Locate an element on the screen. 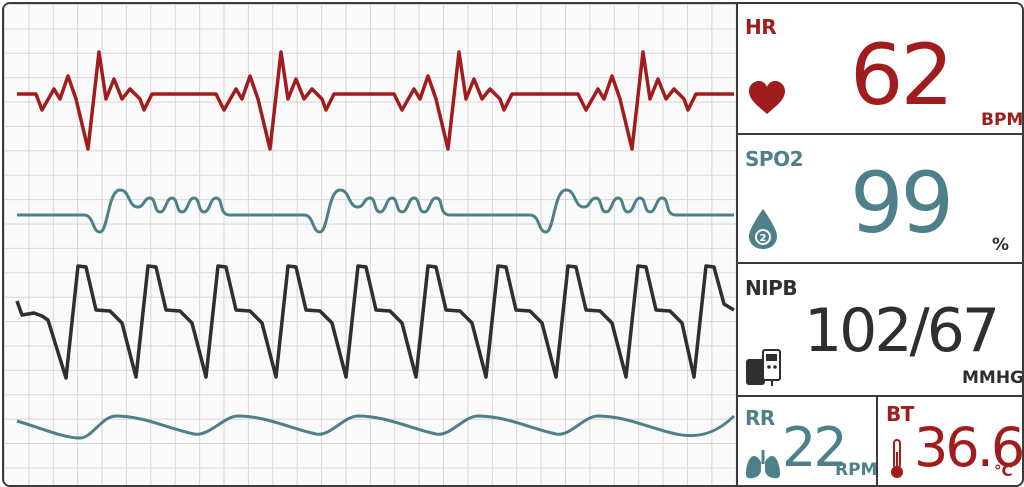 The height and width of the screenshot is (487, 1024). bt-label: BT is located at coordinates (900, 414).